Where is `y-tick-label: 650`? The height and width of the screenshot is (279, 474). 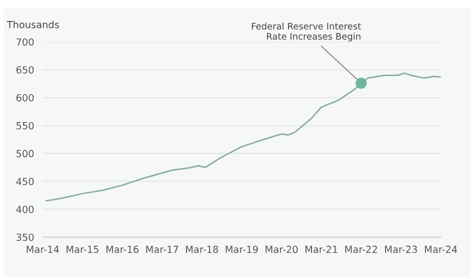
y-tick-label: 650 is located at coordinates (25, 70).